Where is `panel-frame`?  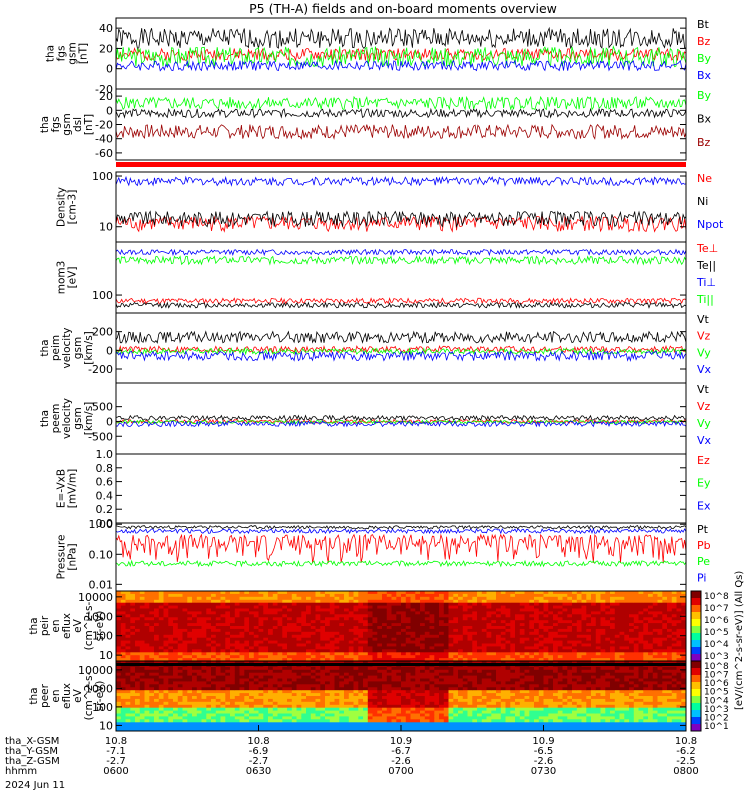 panel-frame is located at coordinates (401, 557).